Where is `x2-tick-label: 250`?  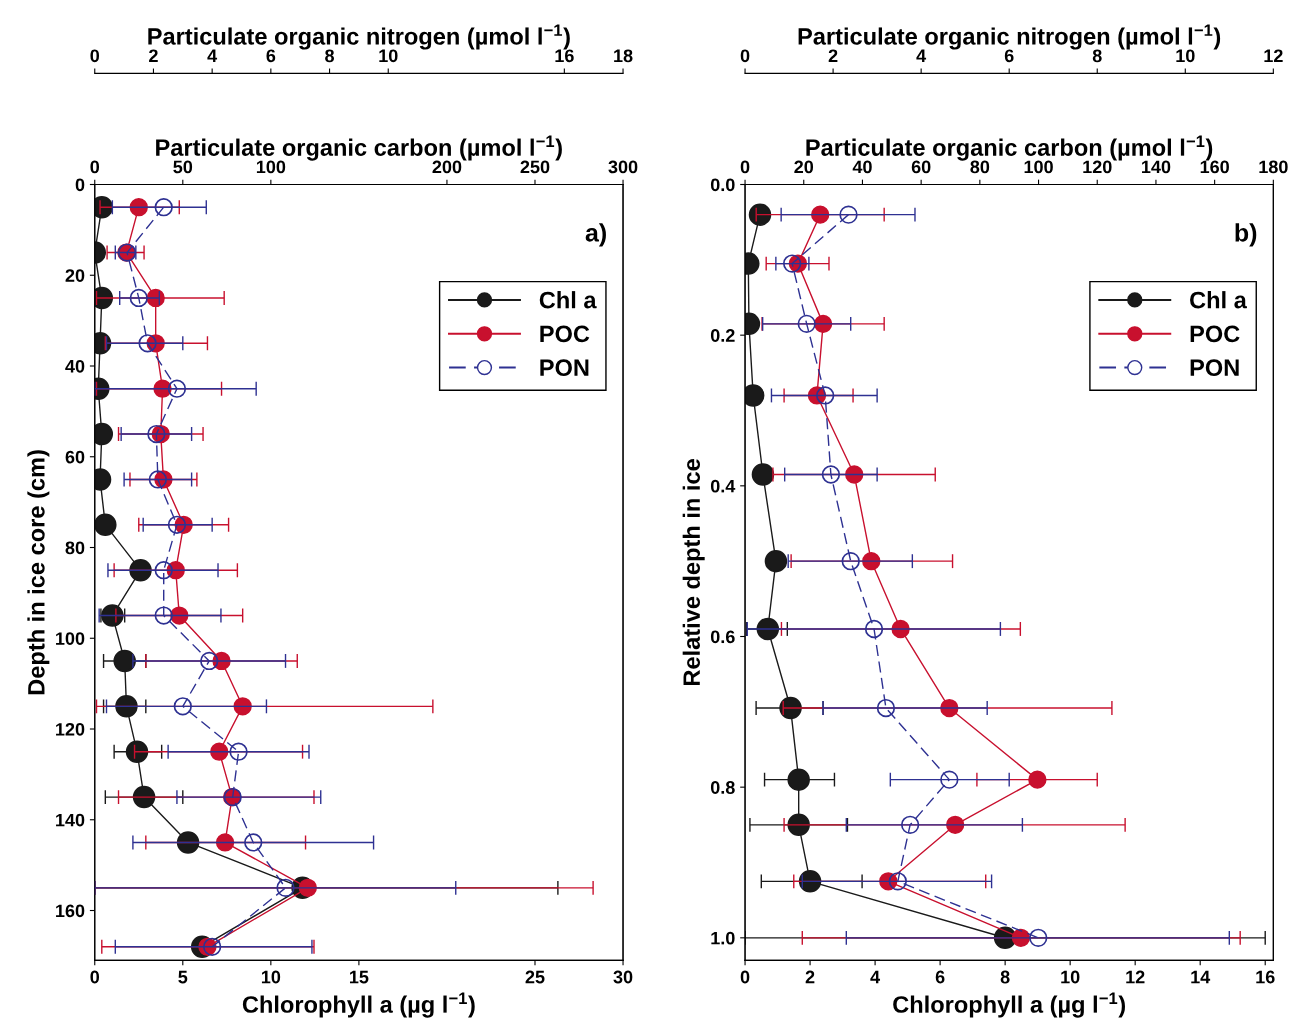
x2-tick-label: 250 is located at coordinates (535, 167).